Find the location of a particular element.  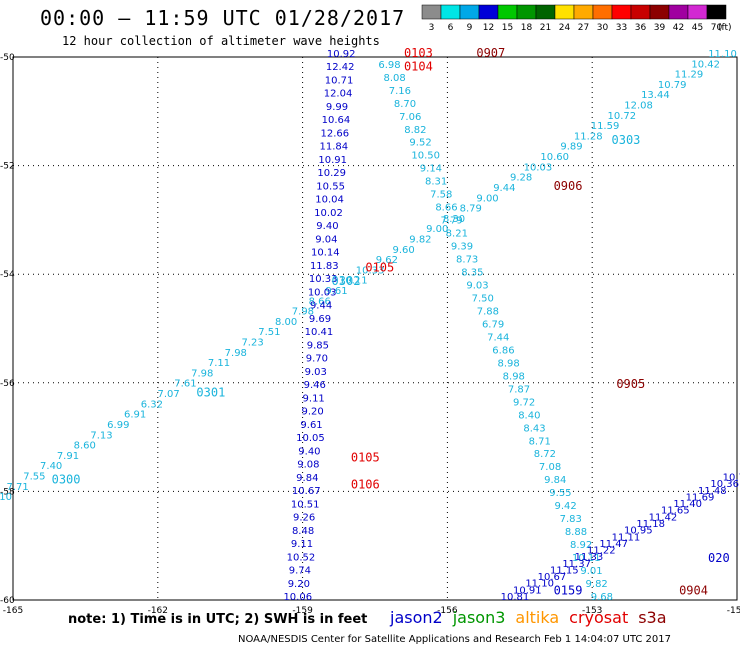

colorbar-label: 42 is located at coordinates (678, 28).